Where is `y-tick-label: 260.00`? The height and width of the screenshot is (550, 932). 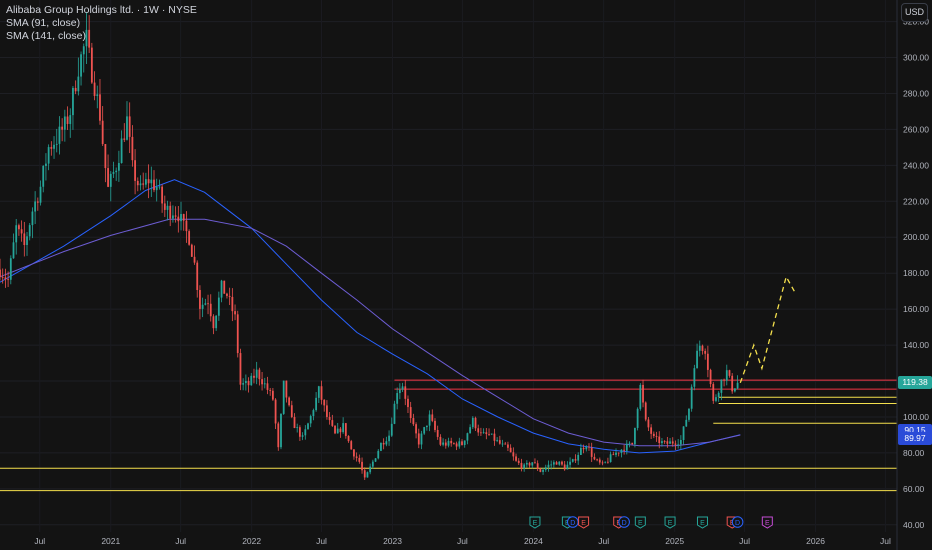 y-tick-label: 260.00 is located at coordinates (916, 129).